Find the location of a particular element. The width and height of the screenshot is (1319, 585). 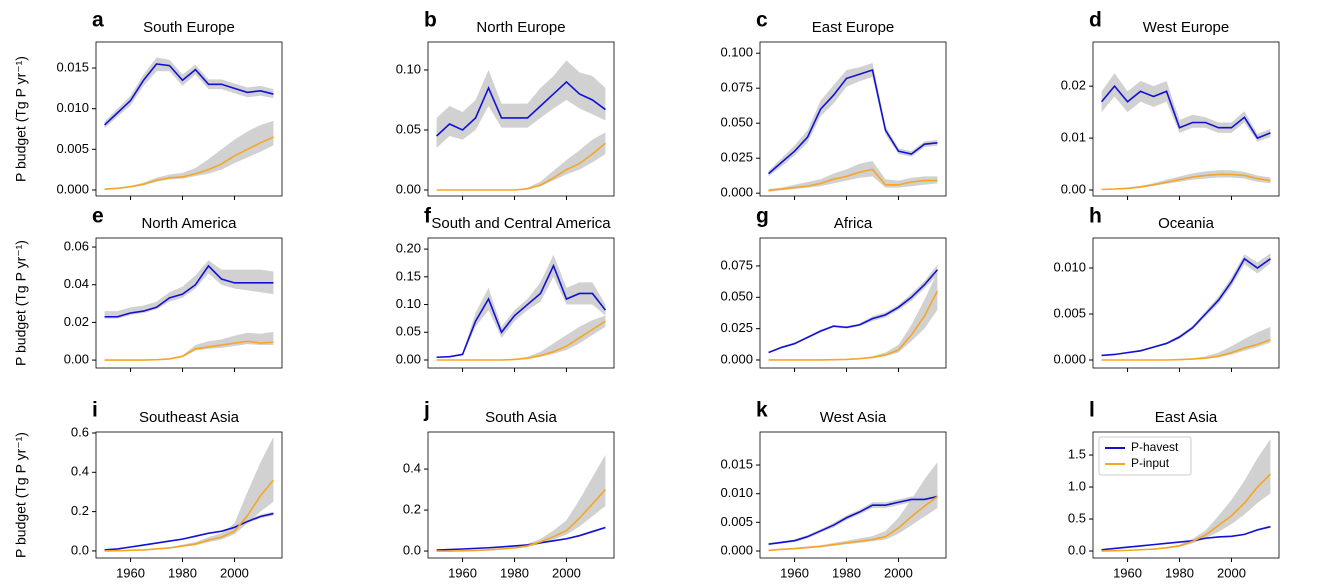

panel-title: South Europe is located at coordinates (189, 27).